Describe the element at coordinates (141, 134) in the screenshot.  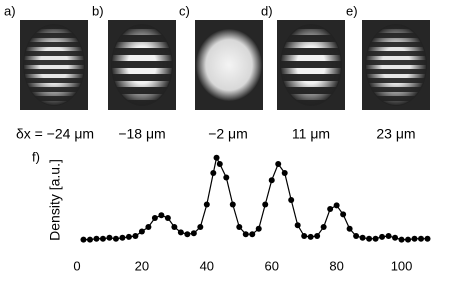
I see `panel-caption: −18 μm` at that location.